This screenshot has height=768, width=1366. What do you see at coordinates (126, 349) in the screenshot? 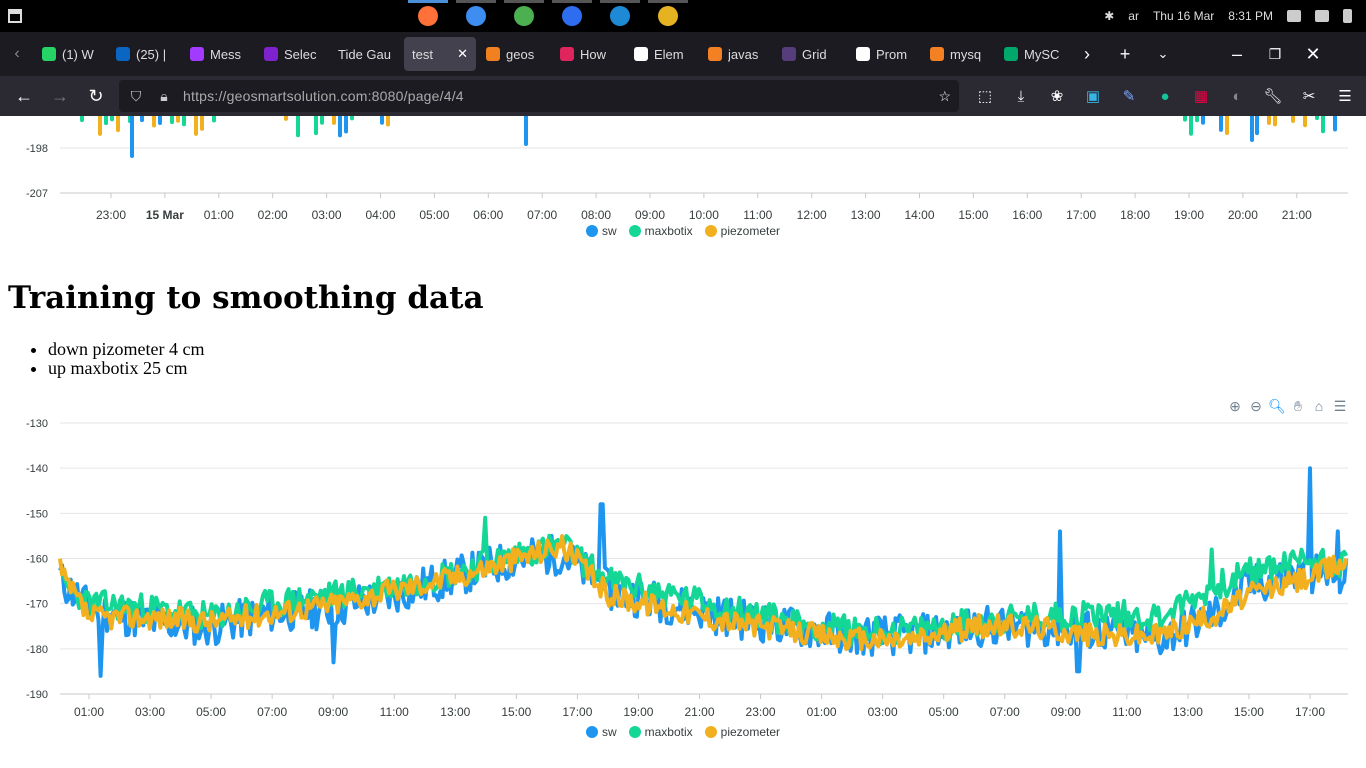
I see `list-item: down pizometer 4 cm` at bounding box center [126, 349].